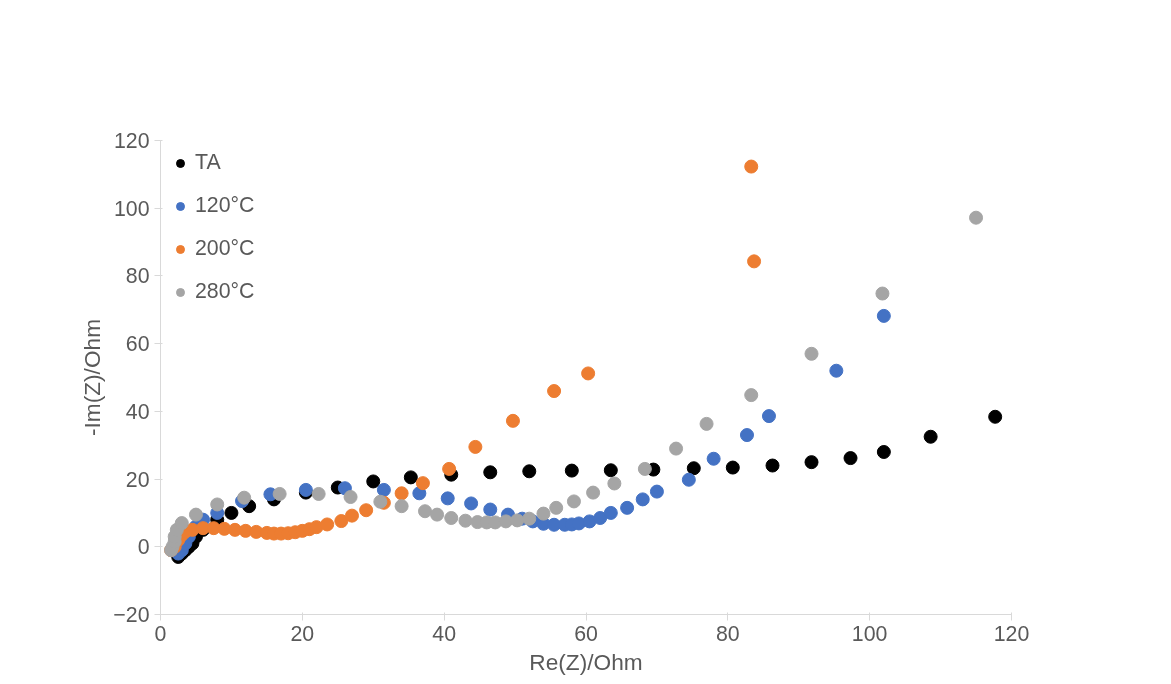 This screenshot has height=684, width=1171. What do you see at coordinates (143, 547) in the screenshot?
I see `y-tick-label: 0` at bounding box center [143, 547].